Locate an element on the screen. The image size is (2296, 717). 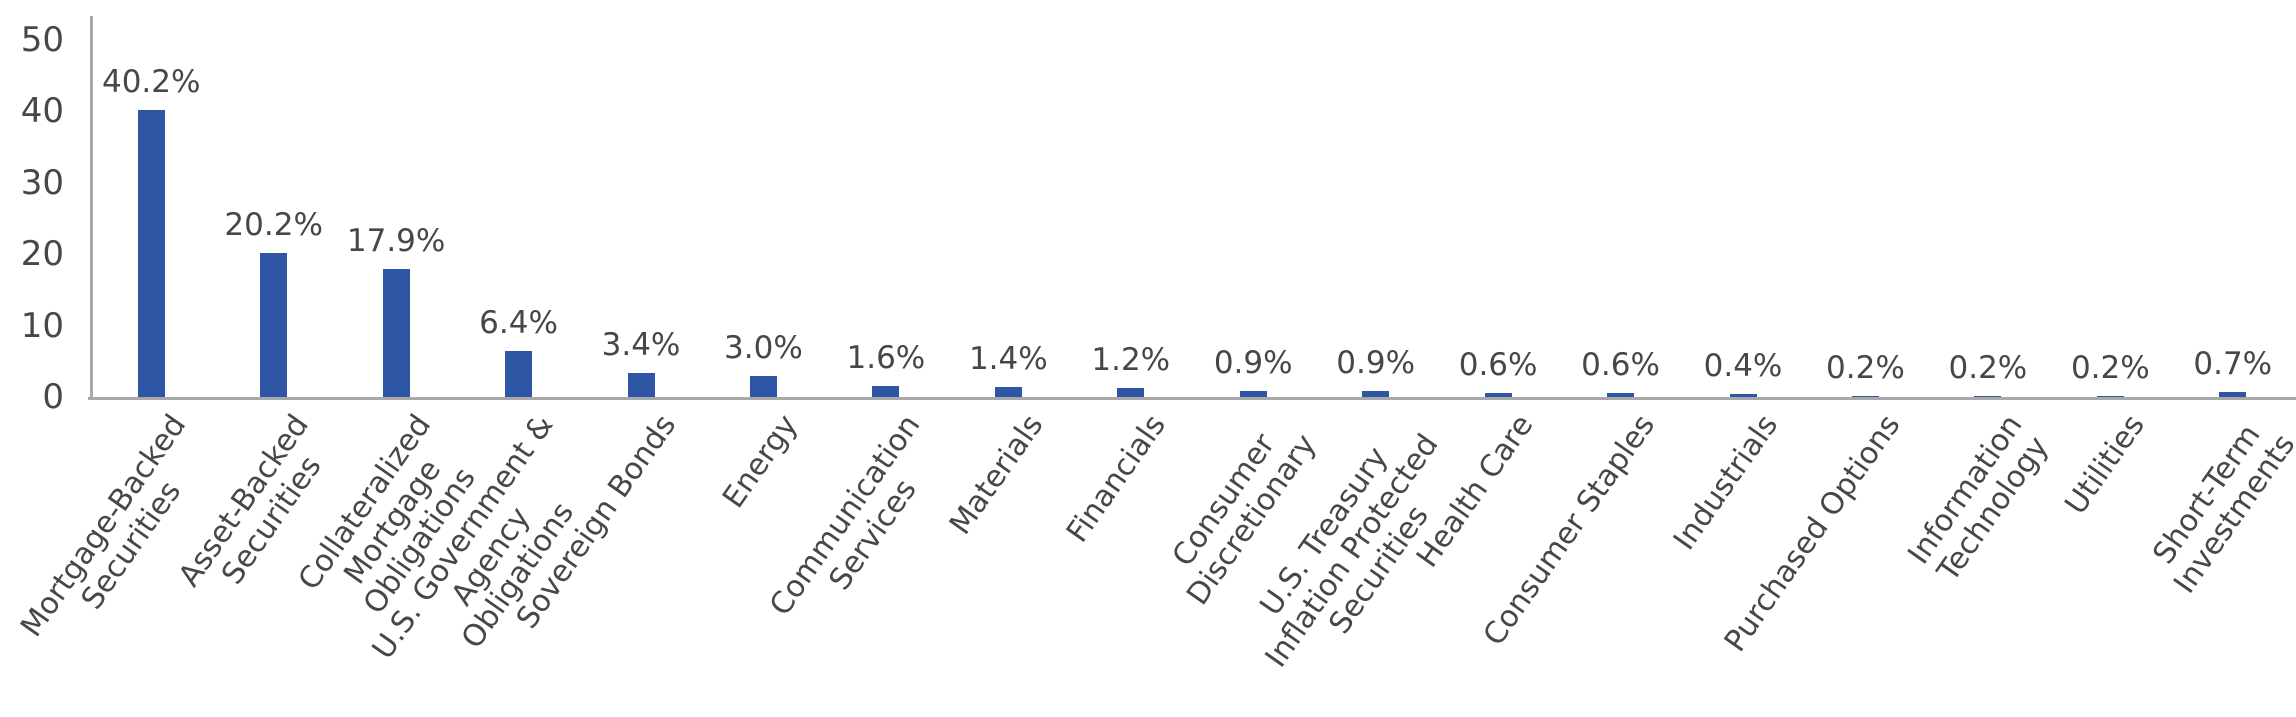
value-label-consumer-discretionary: 0.9% is located at coordinates (1253, 362).